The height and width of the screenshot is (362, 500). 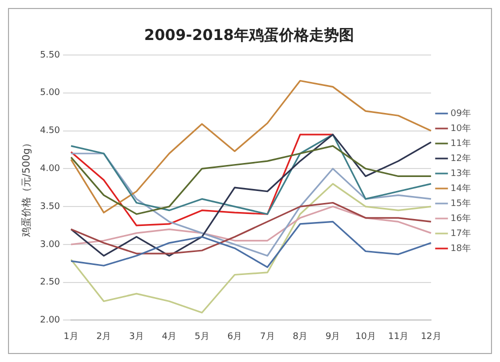 I want to click on chart-title: 2009-2018年鸡蛋价格走势图, so click(x=249, y=35).